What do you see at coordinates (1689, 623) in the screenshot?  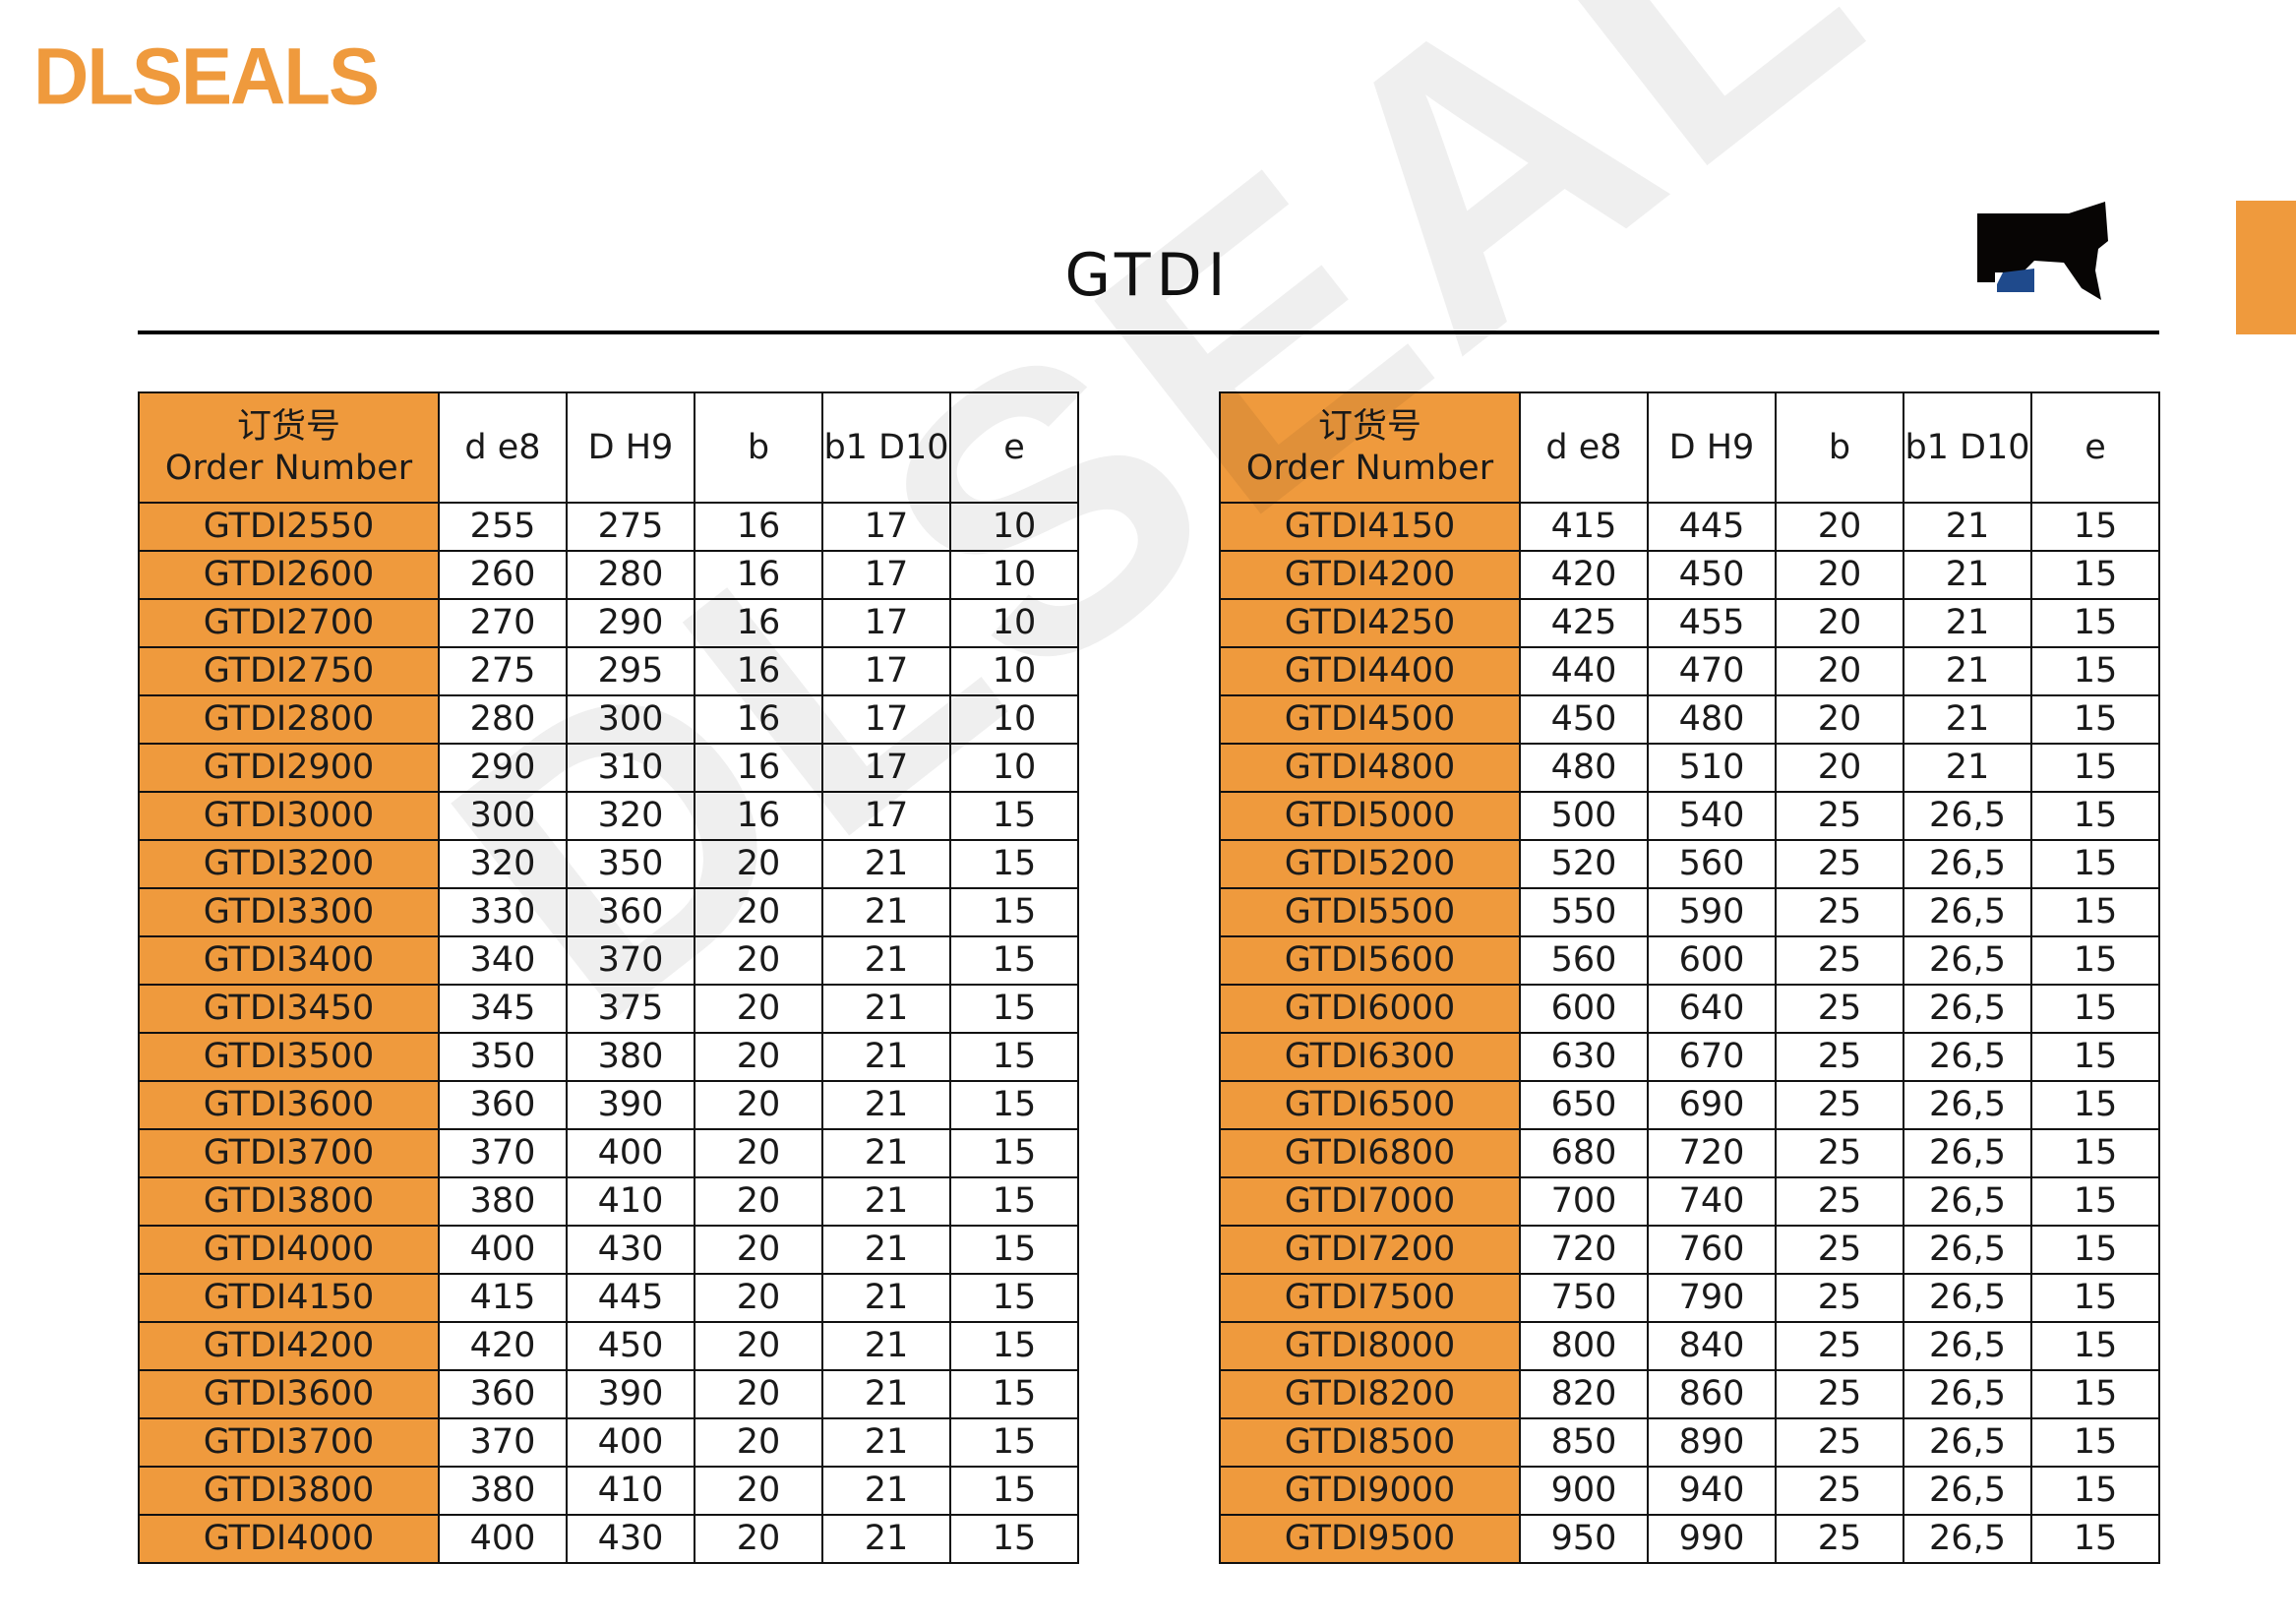 I see `table-row: GTDI4250 425 455 20 21 15` at bounding box center [1689, 623].